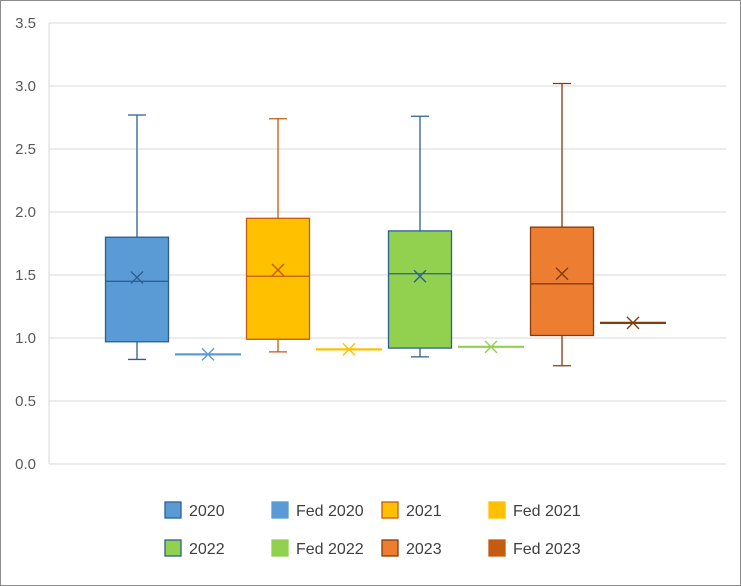 The image size is (741, 586). I want to click on legend-label: Fed 2023, so click(547, 549).